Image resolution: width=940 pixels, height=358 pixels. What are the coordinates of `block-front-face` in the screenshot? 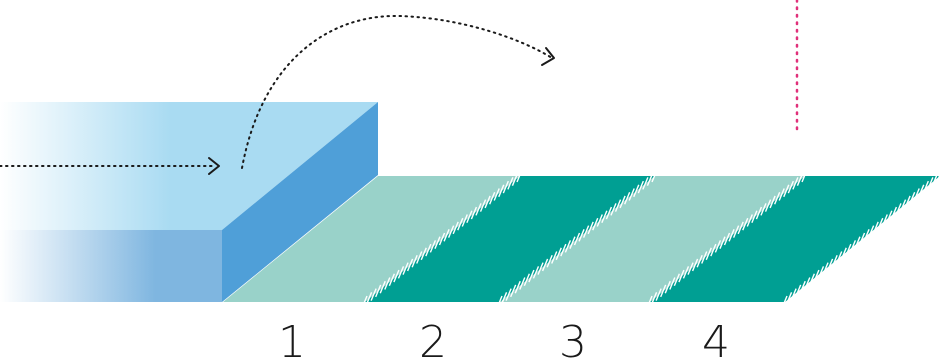 It's located at (111, 266).